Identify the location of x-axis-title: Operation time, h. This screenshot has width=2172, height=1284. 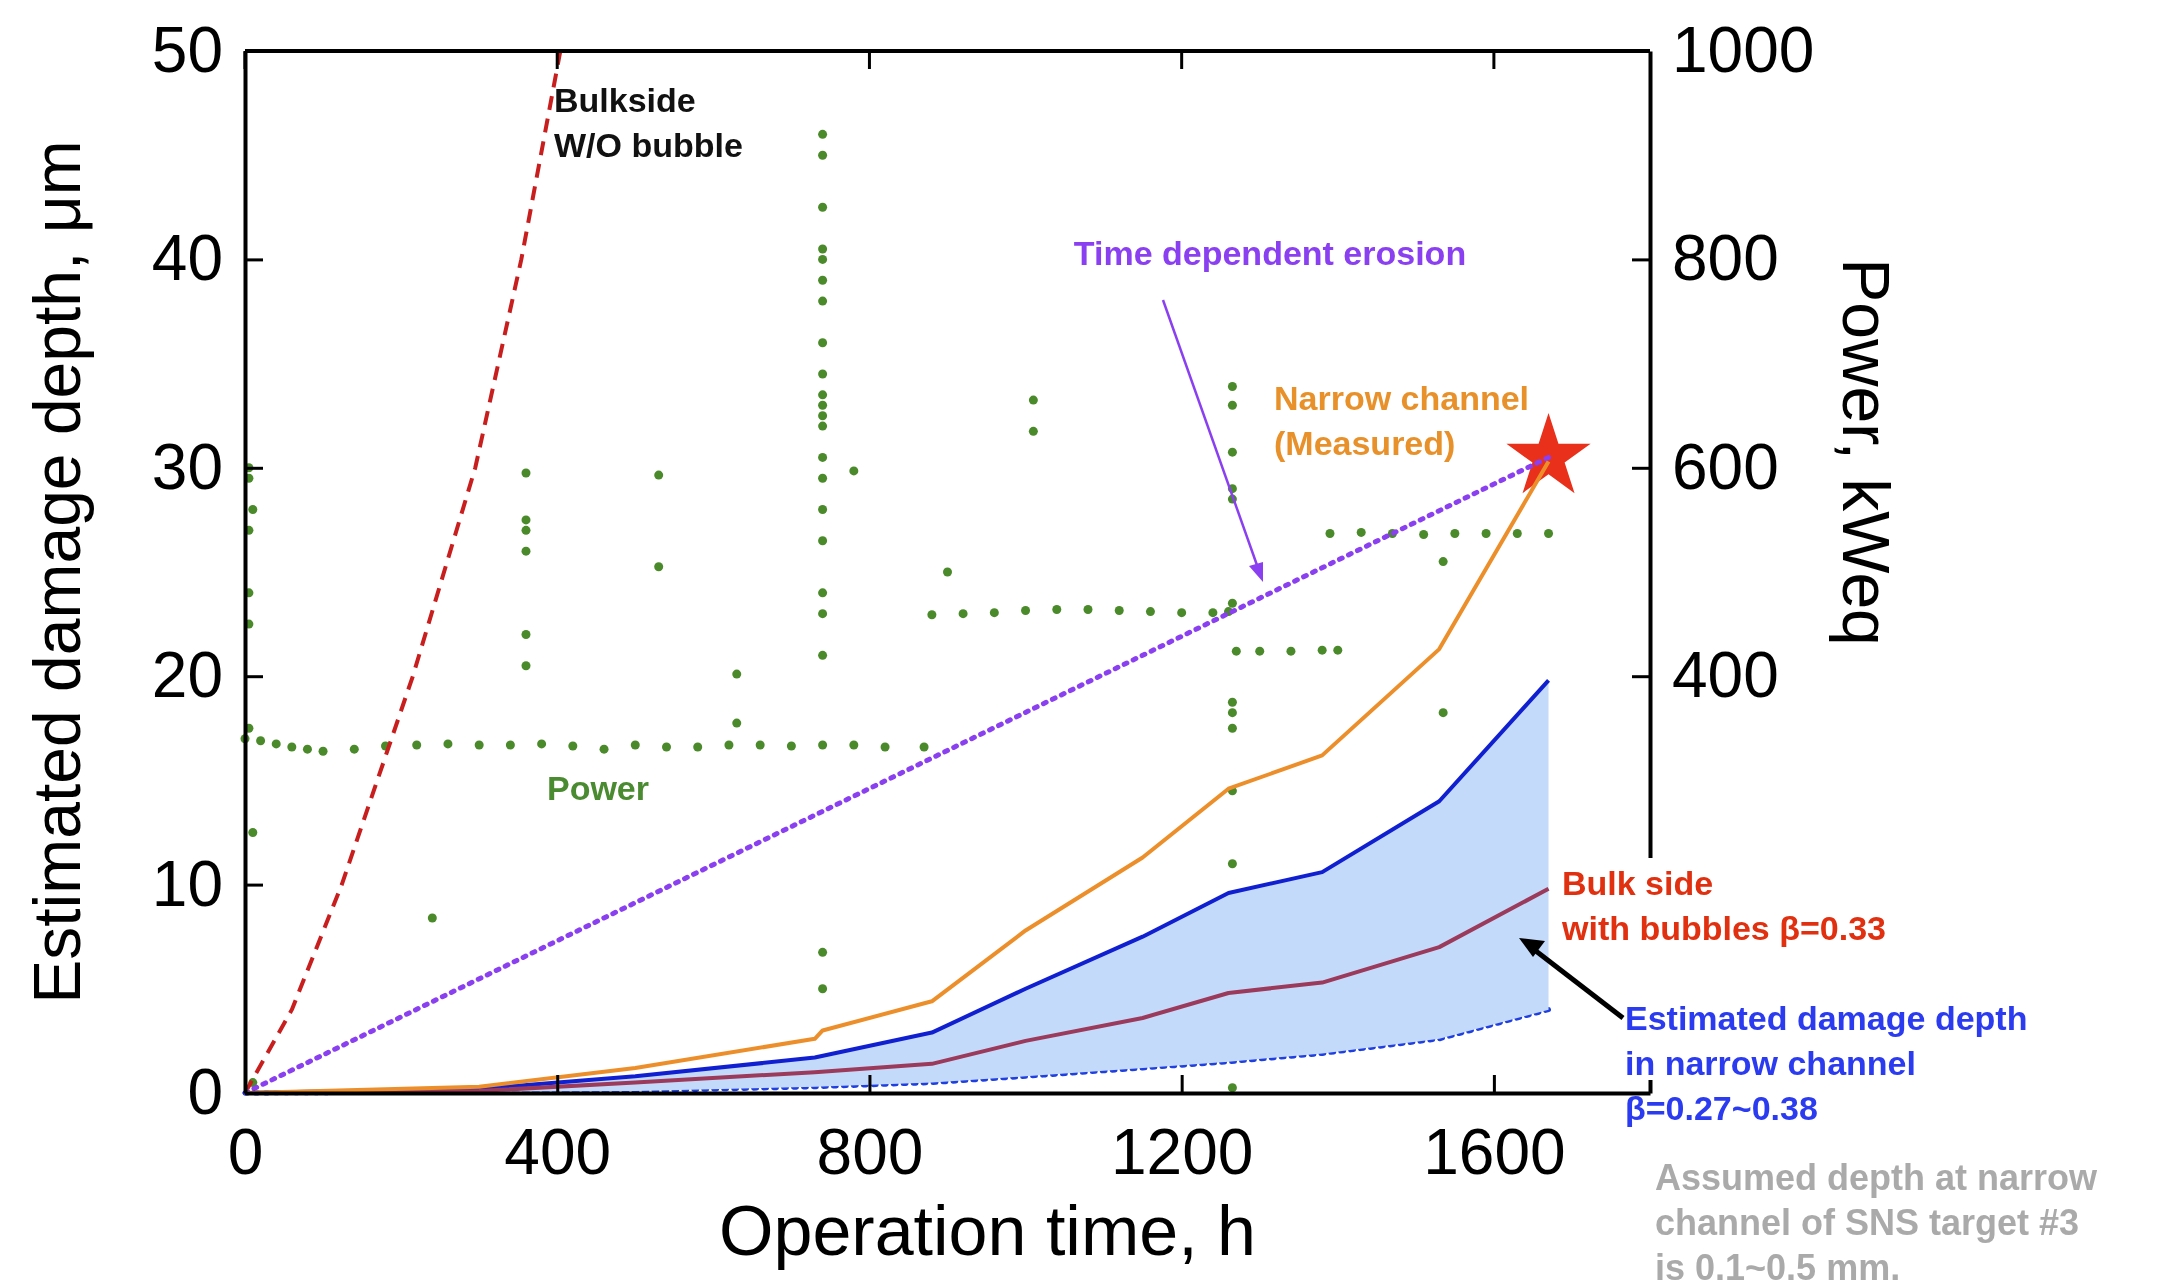
(987, 1231).